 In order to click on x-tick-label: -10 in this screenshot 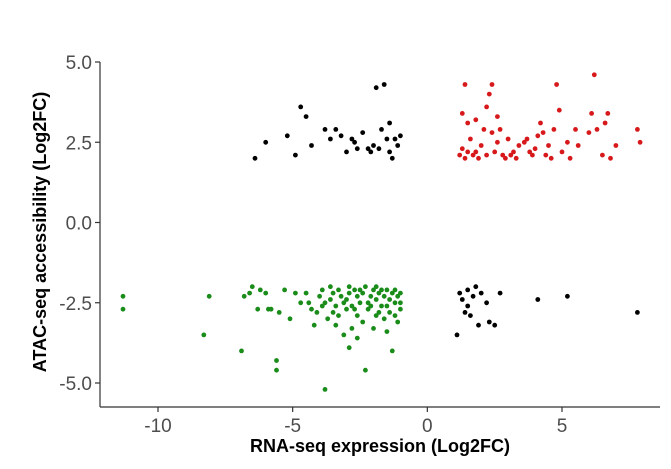, I will do `click(157, 426)`.